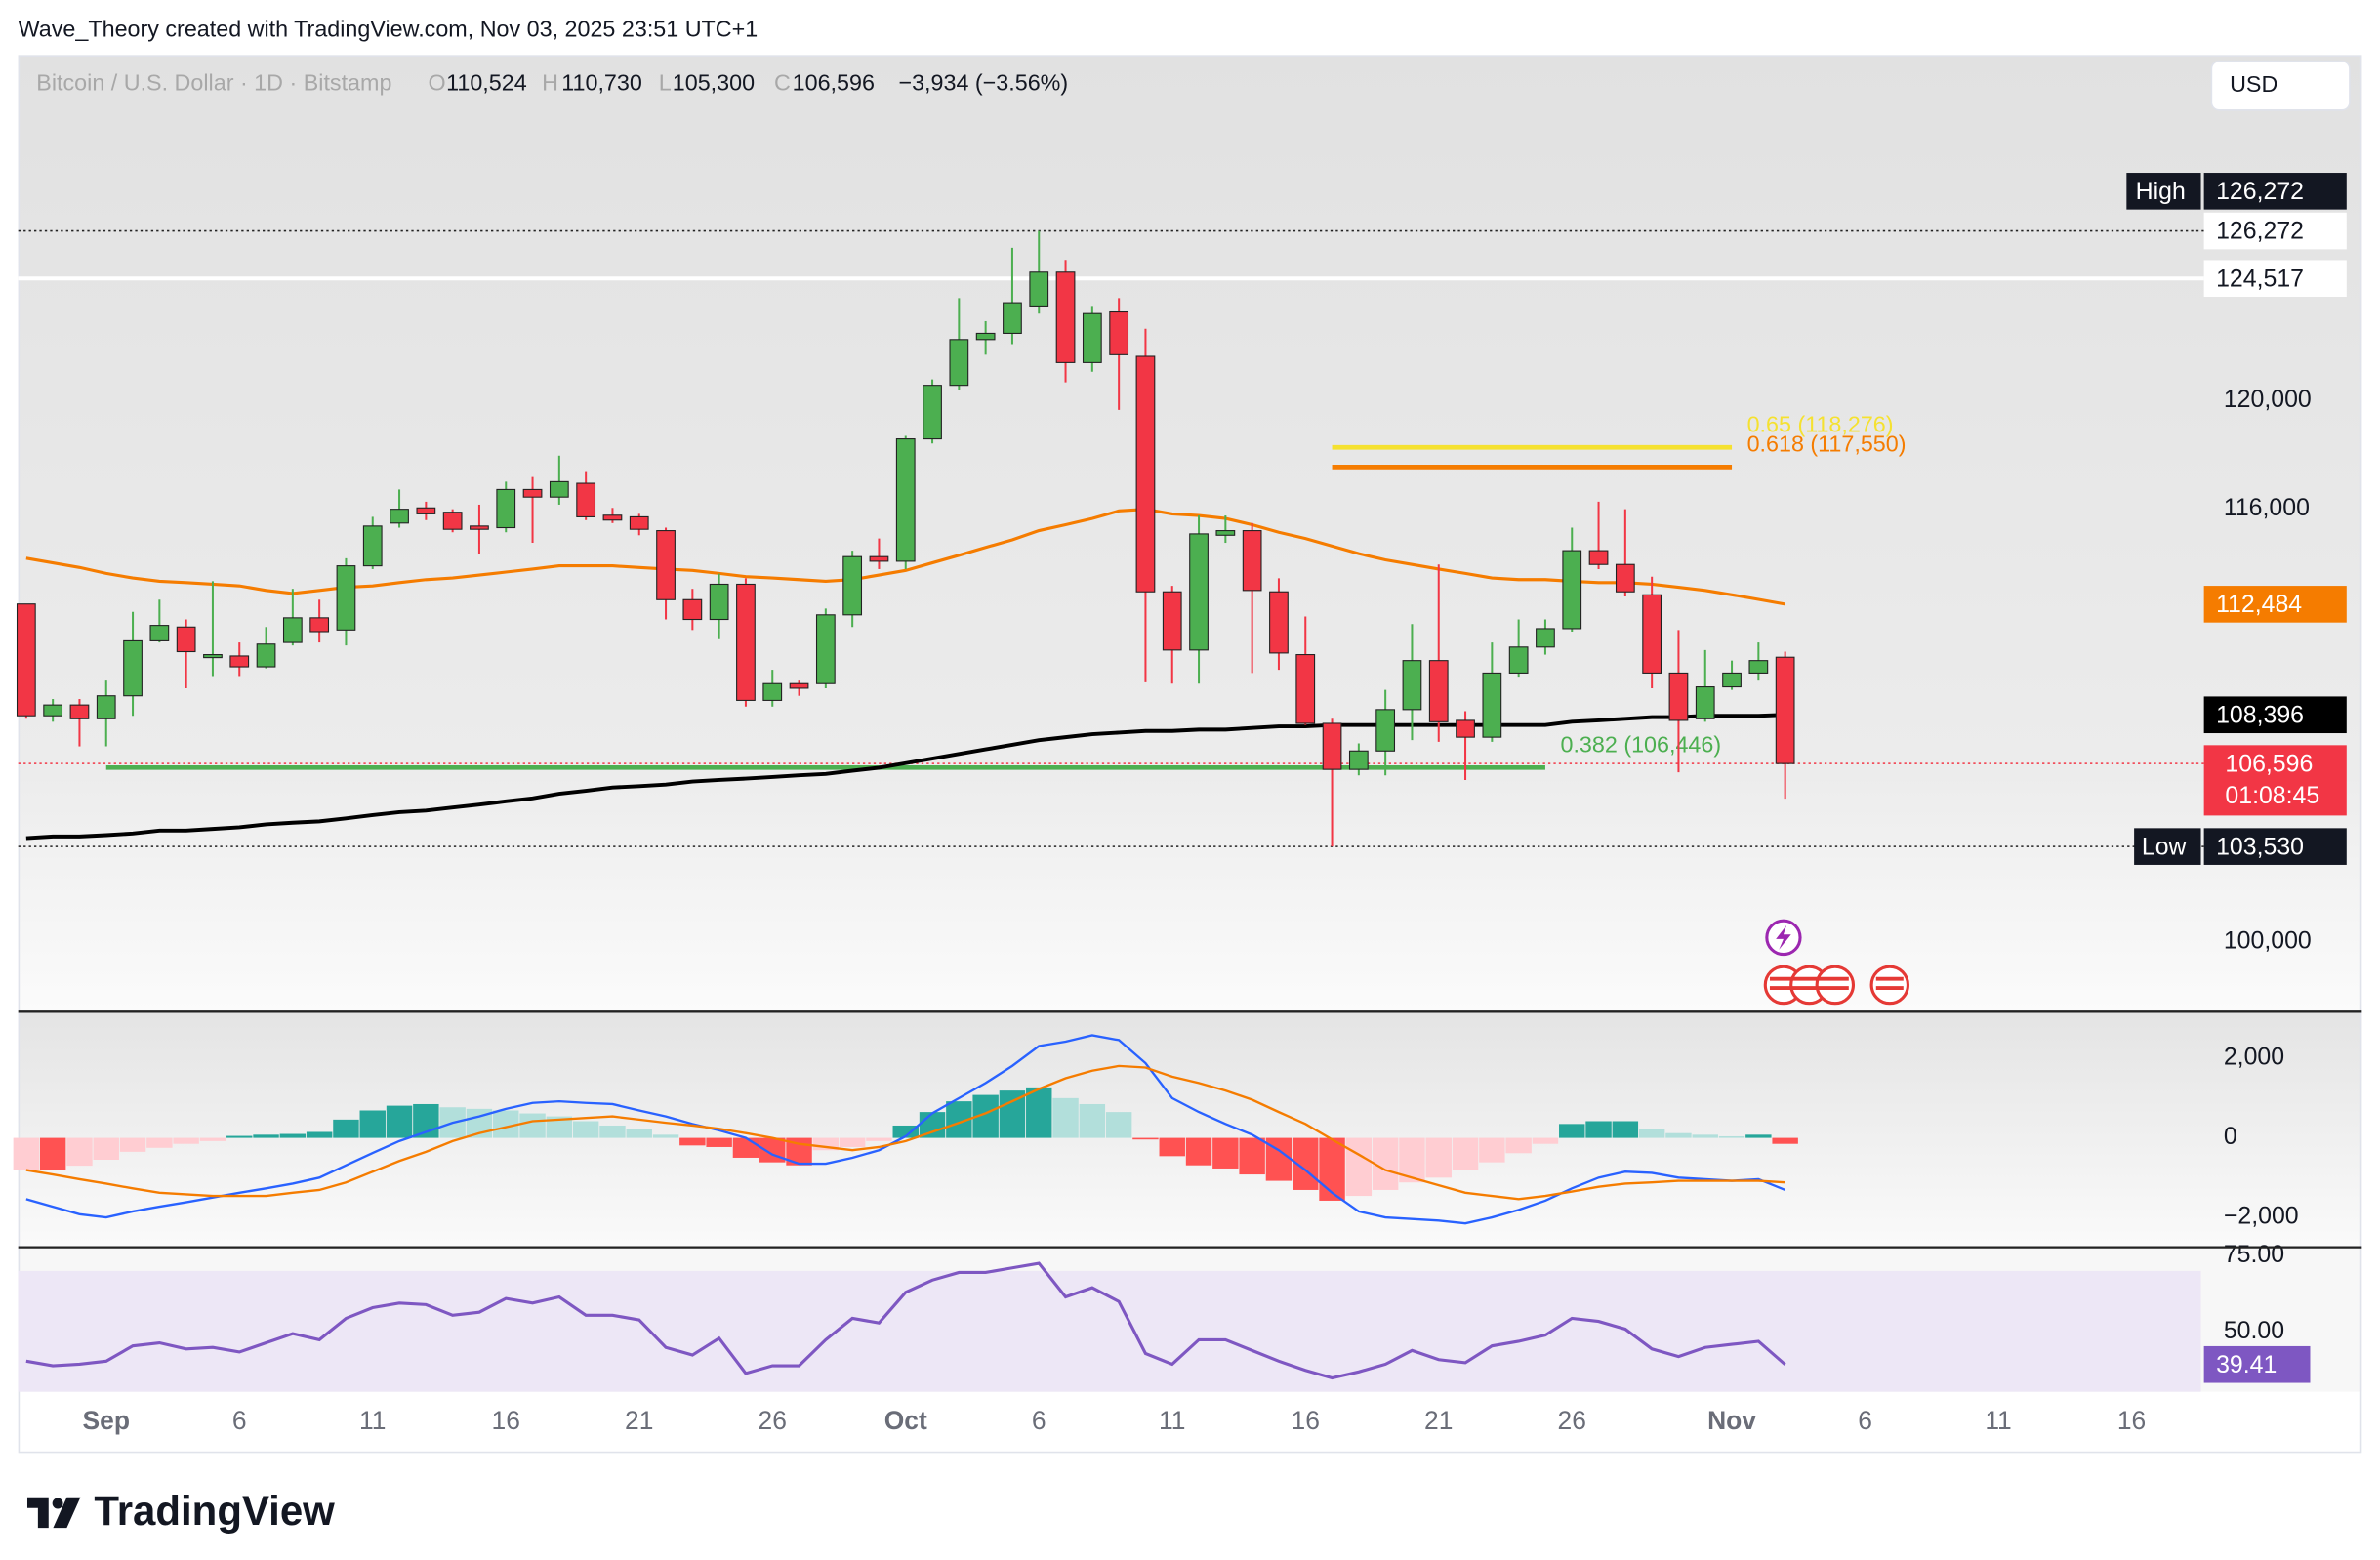 The height and width of the screenshot is (1560, 2380). Describe the element at coordinates (2230, 1136) in the screenshot. I see `y-tick-label: 0` at that location.